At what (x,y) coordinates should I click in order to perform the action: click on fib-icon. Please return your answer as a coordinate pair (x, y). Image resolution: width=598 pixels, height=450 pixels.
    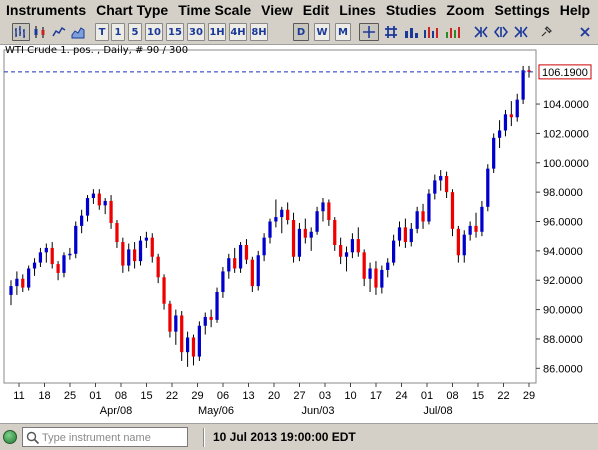
    Looking at the image, I should click on (521, 32).